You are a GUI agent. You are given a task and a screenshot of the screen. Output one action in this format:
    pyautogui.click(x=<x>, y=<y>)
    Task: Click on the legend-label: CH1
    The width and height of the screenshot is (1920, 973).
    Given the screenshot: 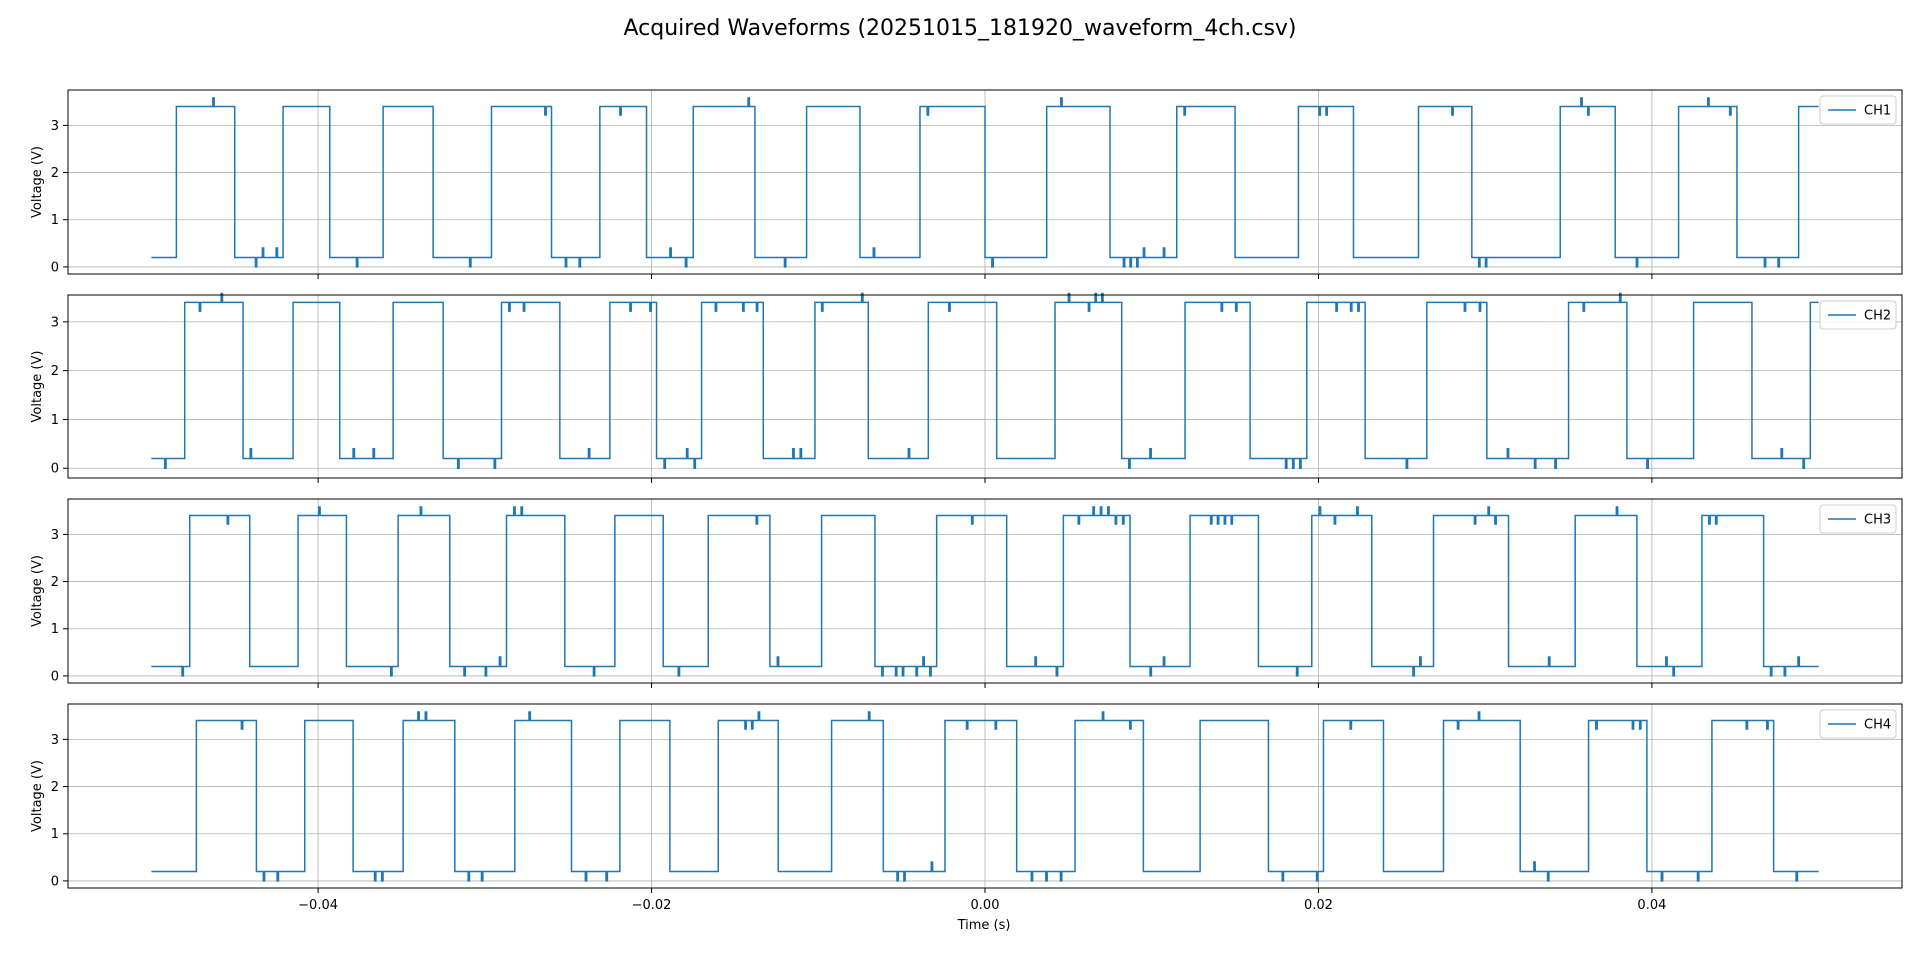 What is the action you would take?
    pyautogui.click(x=1877, y=111)
    